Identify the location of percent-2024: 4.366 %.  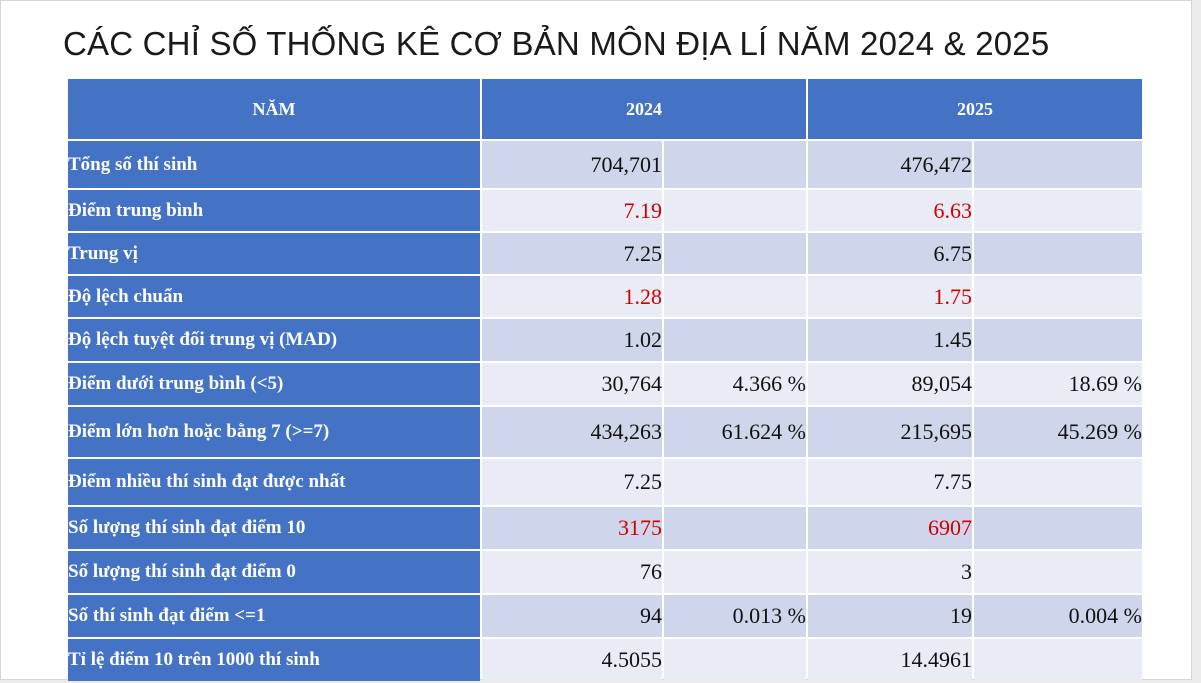
(735, 384).